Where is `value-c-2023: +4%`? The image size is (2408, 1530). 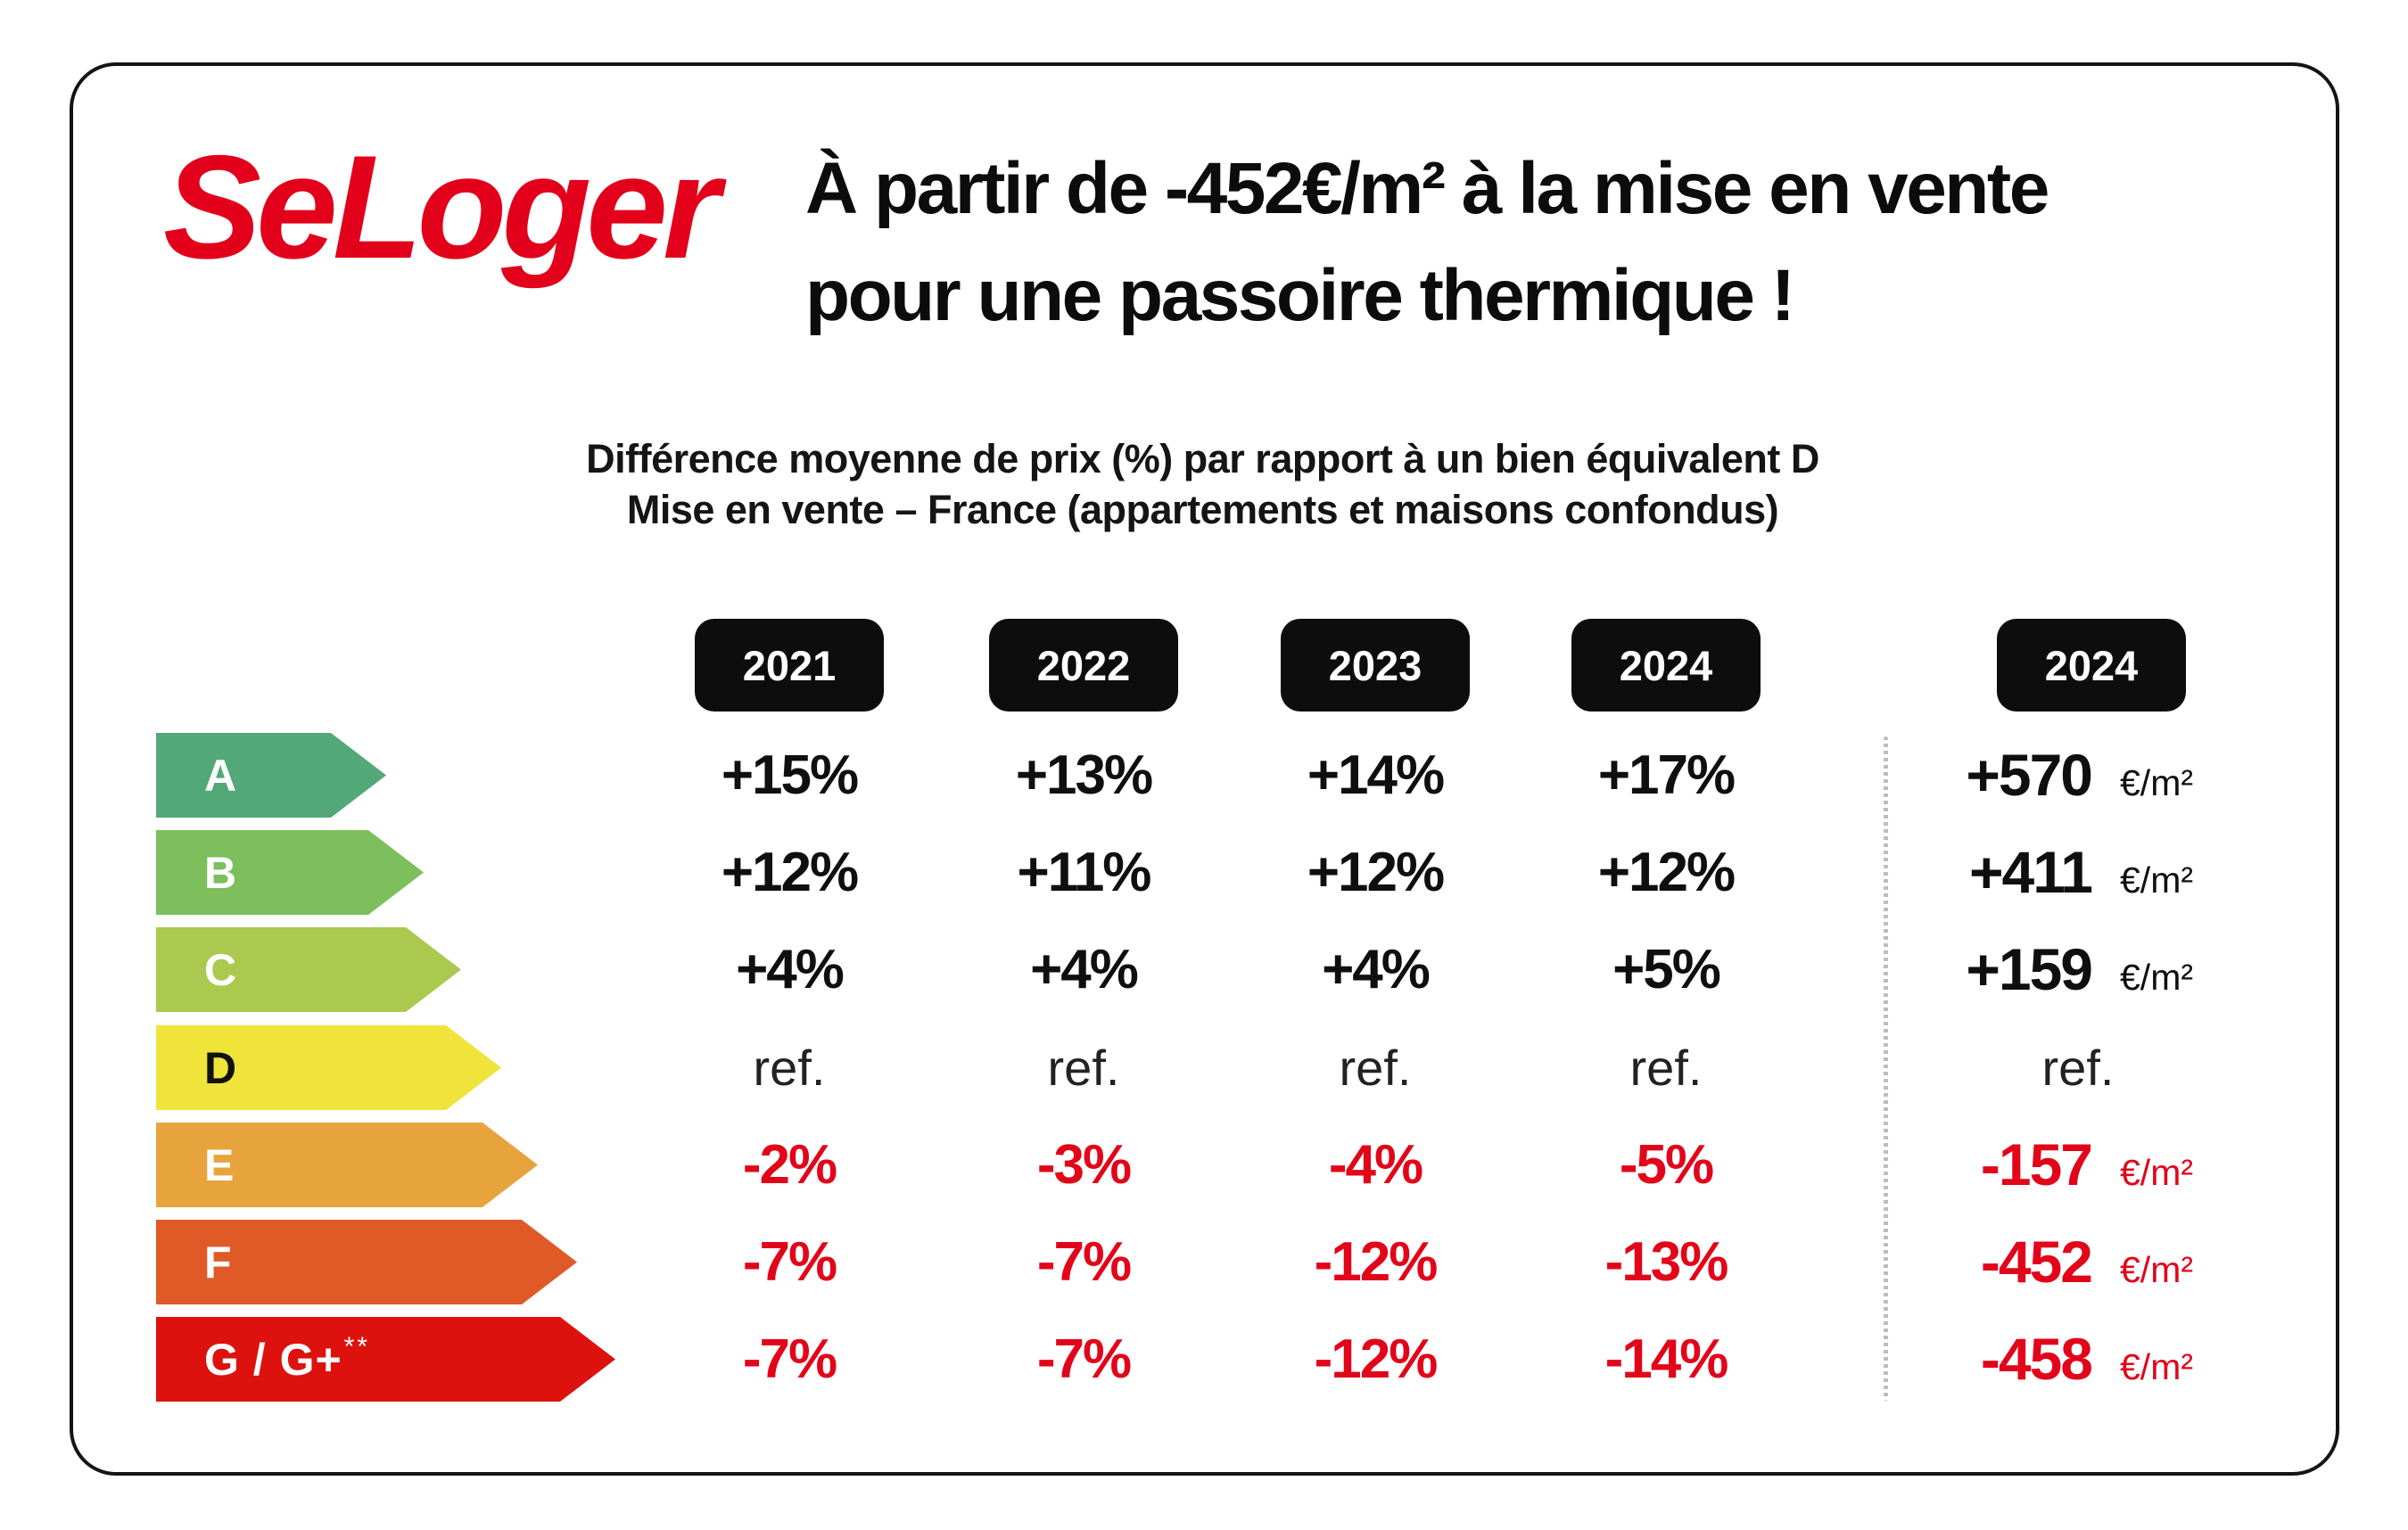 value-c-2023: +4% is located at coordinates (1376, 969).